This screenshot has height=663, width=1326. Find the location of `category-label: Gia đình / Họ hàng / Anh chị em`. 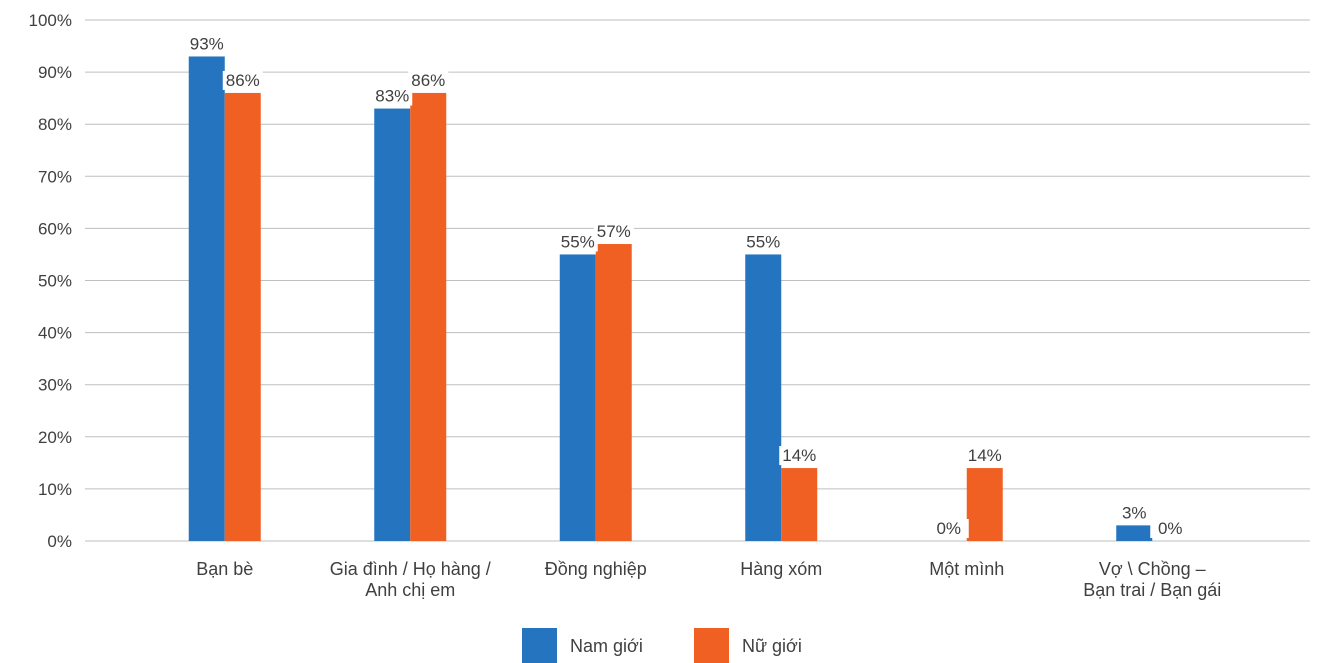

category-label: Gia đình / Họ hàng / Anh chị em is located at coordinates (410, 579).